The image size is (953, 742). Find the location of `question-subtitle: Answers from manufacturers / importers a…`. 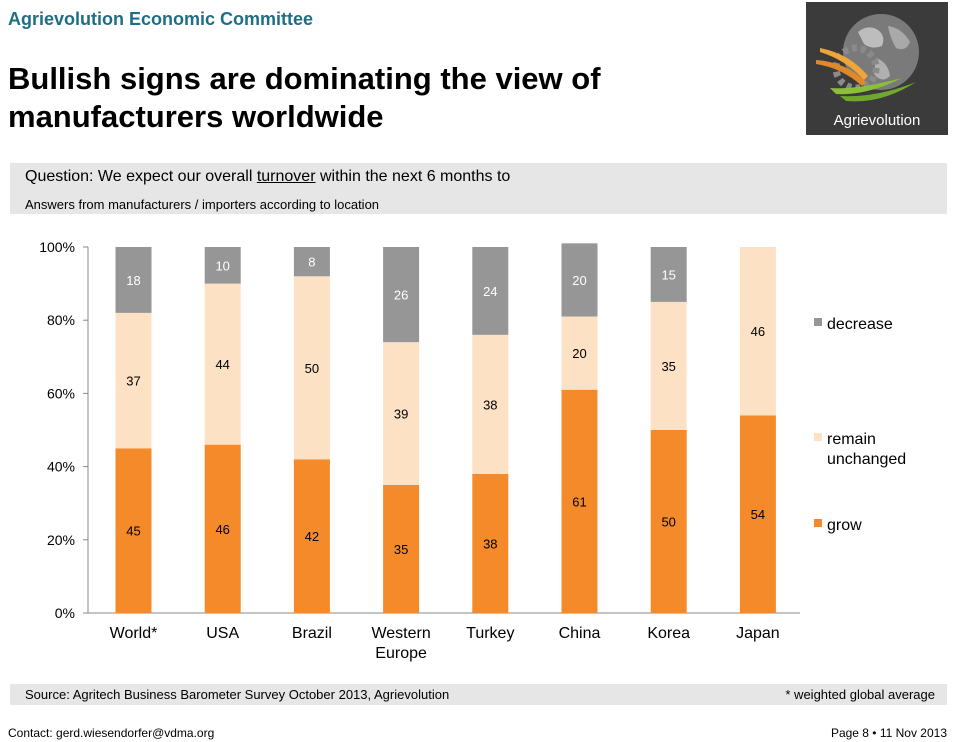

question-subtitle: Answers from manufacturers / importers a… is located at coordinates (202, 204).